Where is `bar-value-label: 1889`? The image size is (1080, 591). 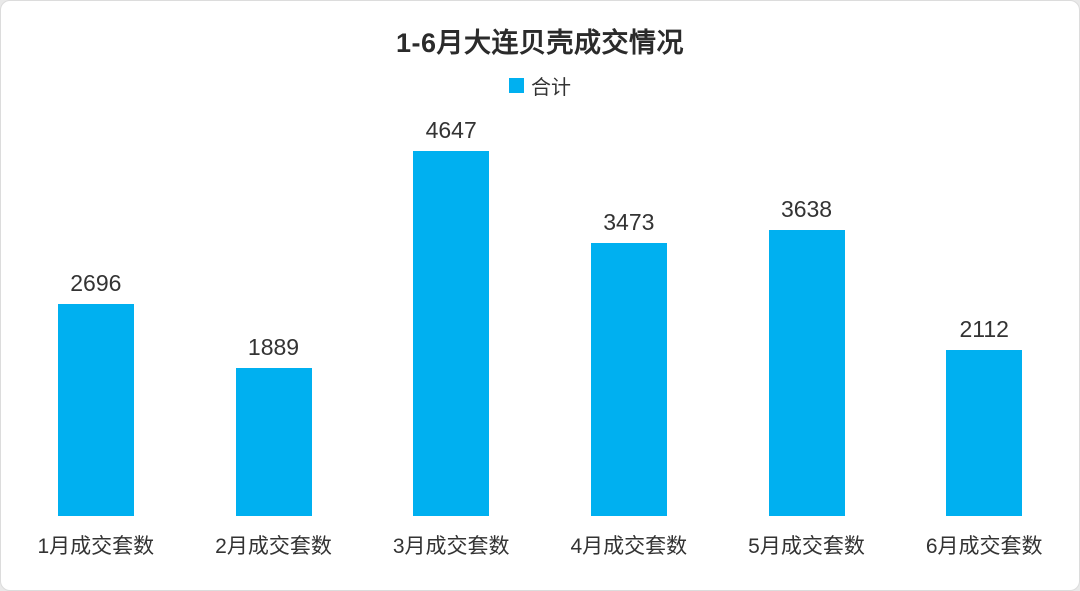 bar-value-label: 1889 is located at coordinates (273, 347).